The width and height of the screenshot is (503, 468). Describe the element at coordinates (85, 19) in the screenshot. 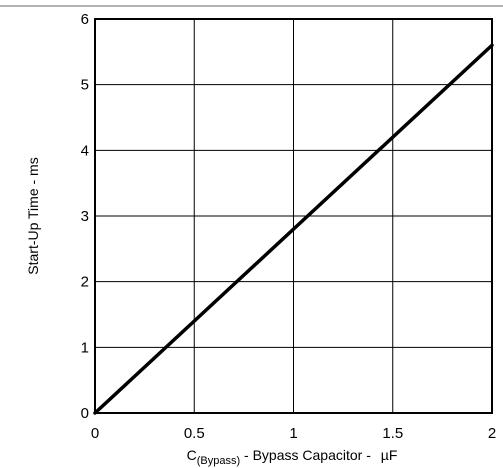

I see `y-tick-label: 6` at that location.